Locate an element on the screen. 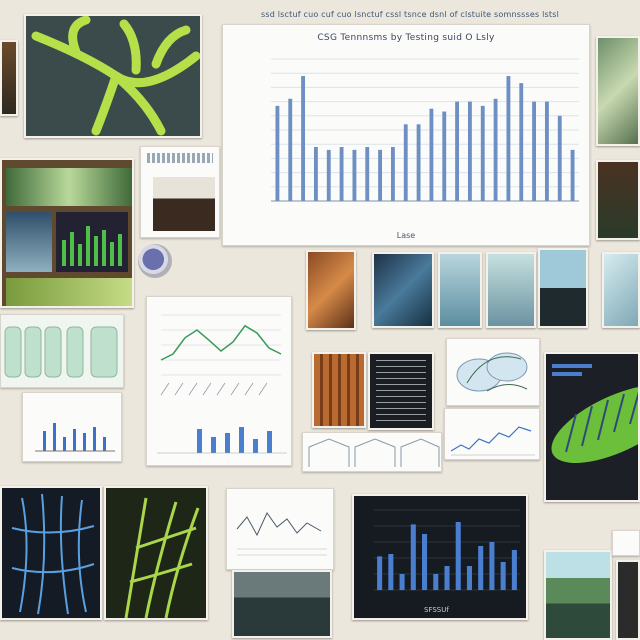  right-photo-top is located at coordinates (618, 91).